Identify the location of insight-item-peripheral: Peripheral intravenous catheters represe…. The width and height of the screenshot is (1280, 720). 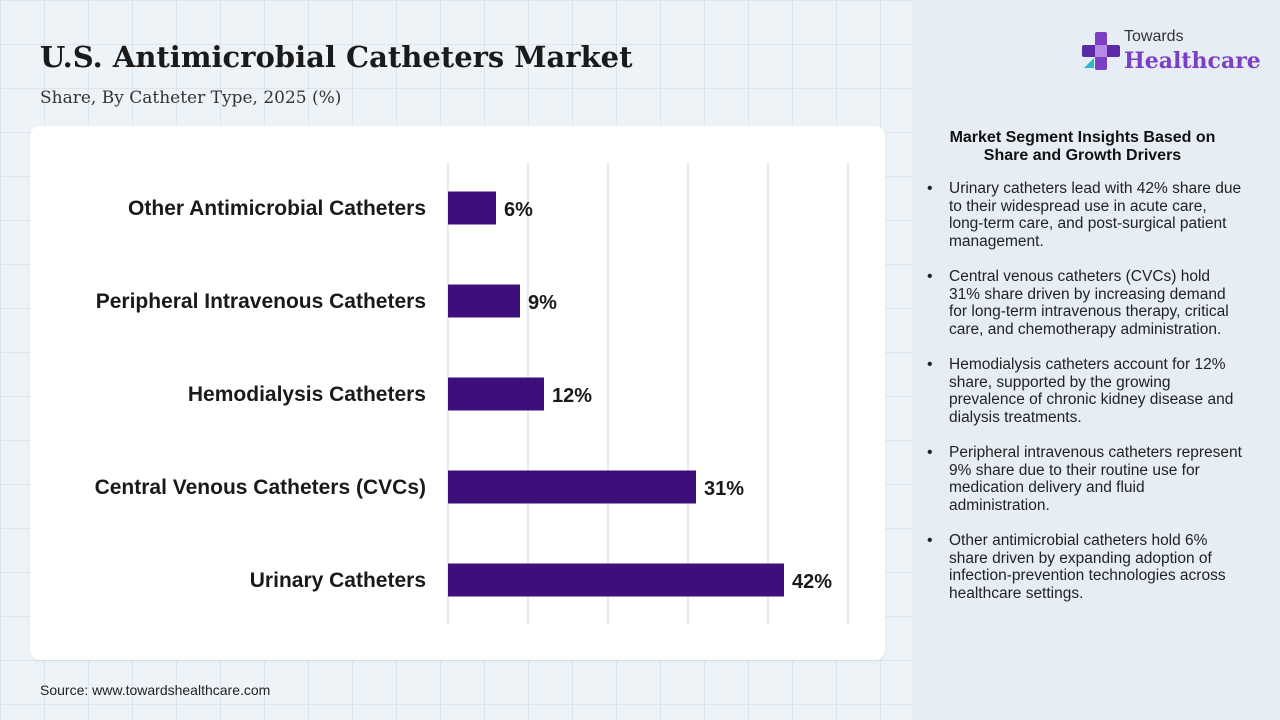
(1085, 479).